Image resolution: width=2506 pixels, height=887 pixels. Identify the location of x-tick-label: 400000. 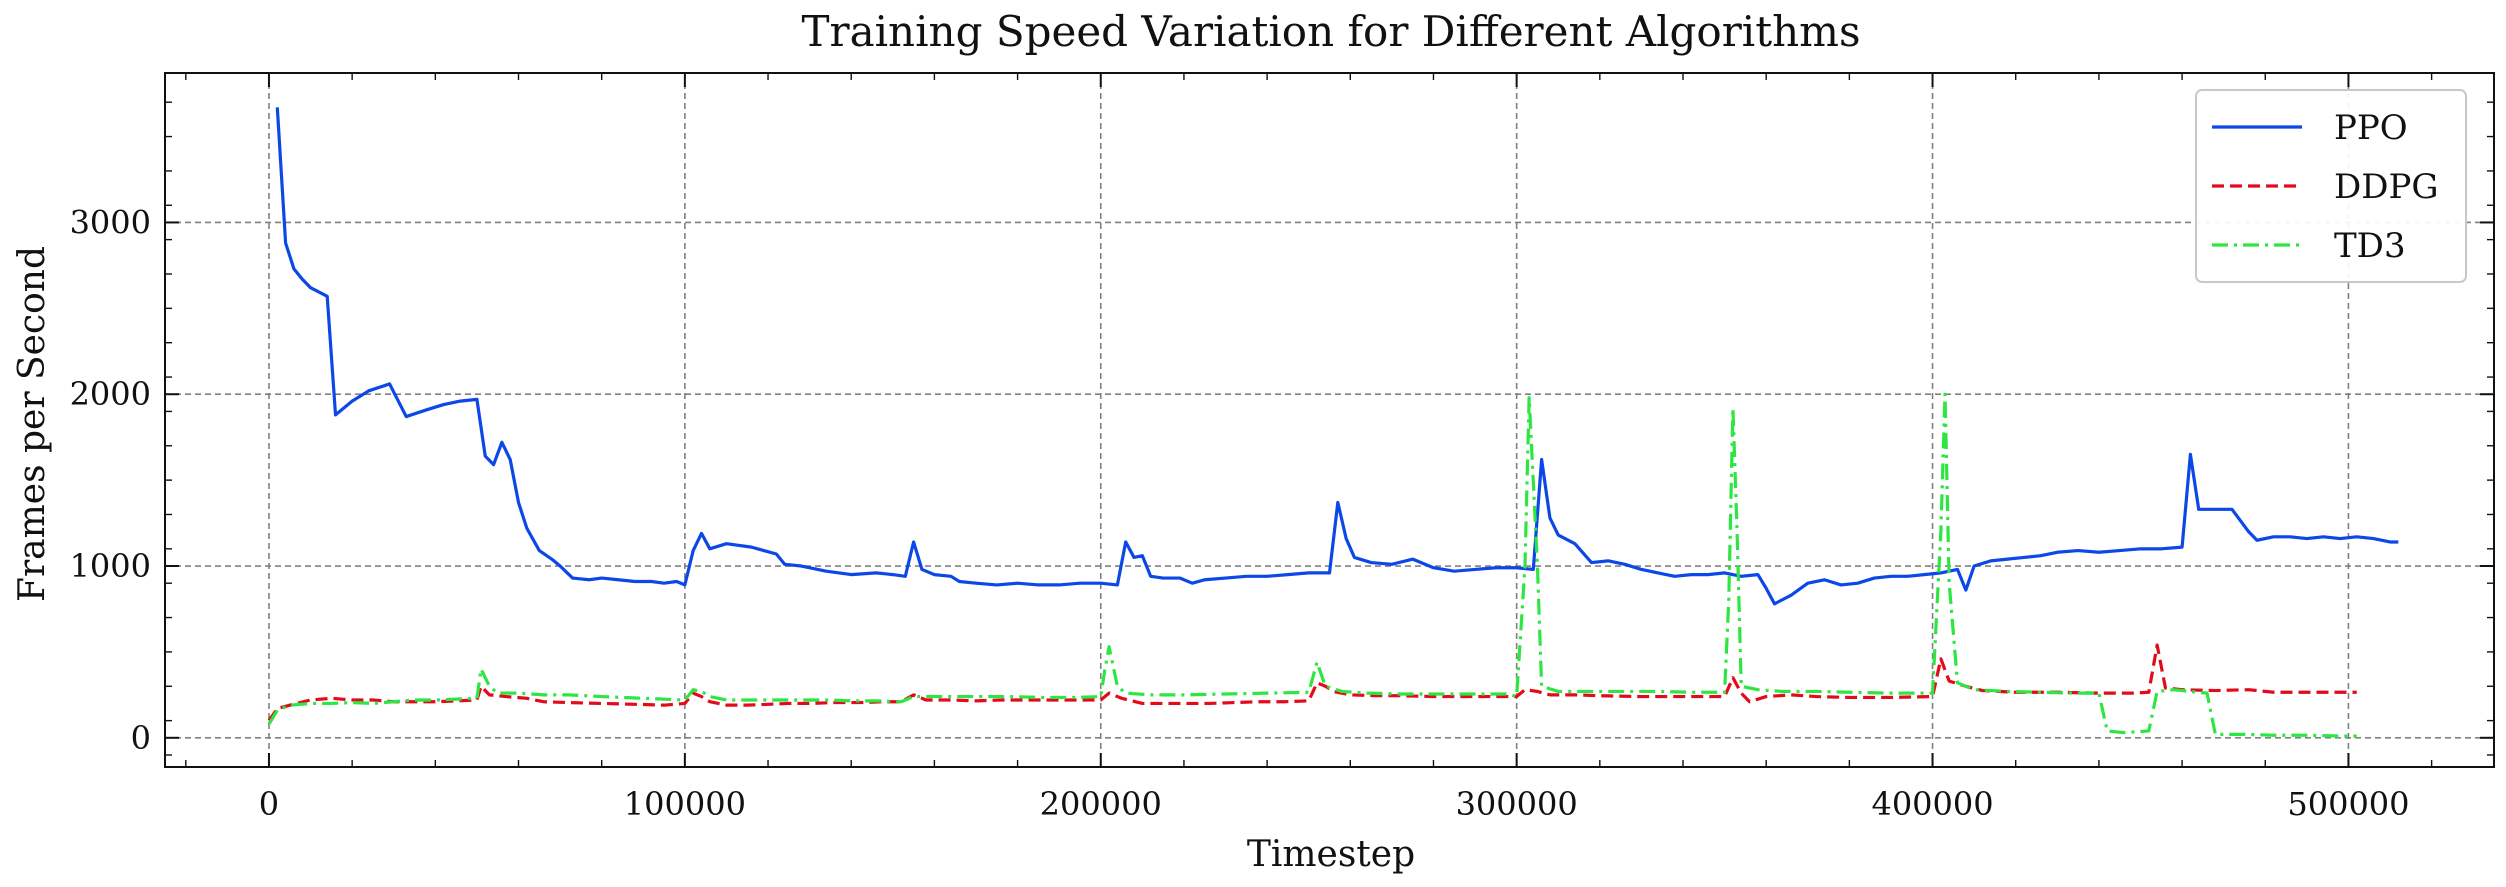
(1932, 804).